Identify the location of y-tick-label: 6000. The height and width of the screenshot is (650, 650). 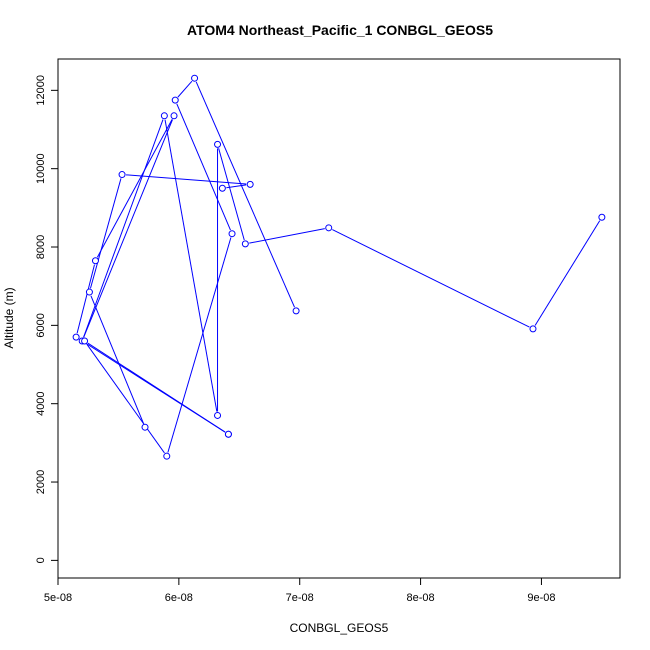
(41, 325).